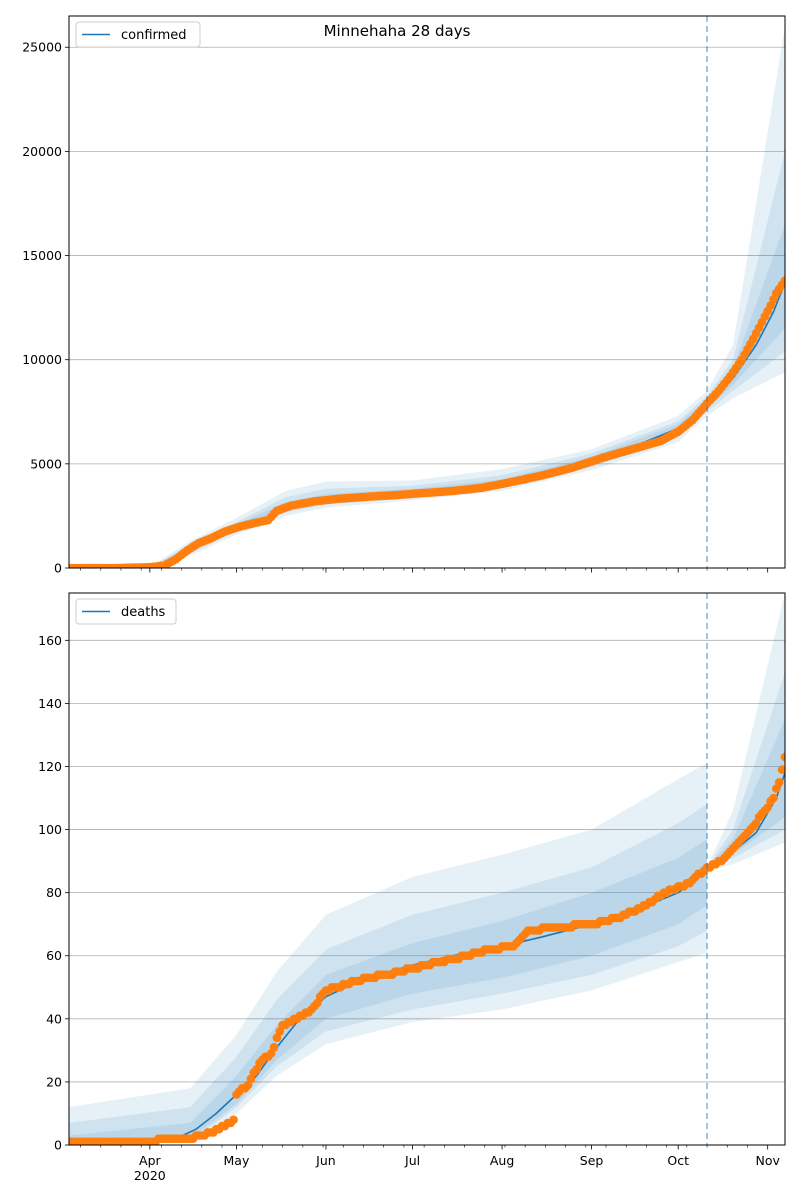 The height and width of the screenshot is (1200, 800). I want to click on y-tick-label: 140, so click(50, 703).